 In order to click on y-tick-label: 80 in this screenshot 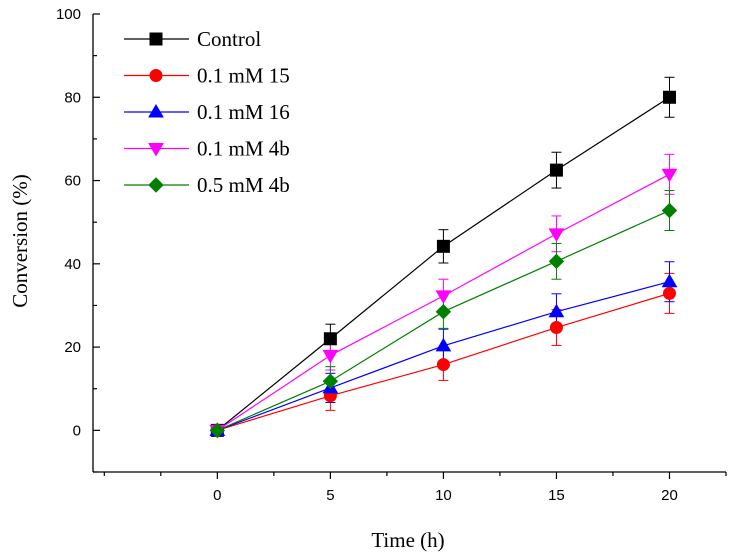, I will do `click(72, 97)`.